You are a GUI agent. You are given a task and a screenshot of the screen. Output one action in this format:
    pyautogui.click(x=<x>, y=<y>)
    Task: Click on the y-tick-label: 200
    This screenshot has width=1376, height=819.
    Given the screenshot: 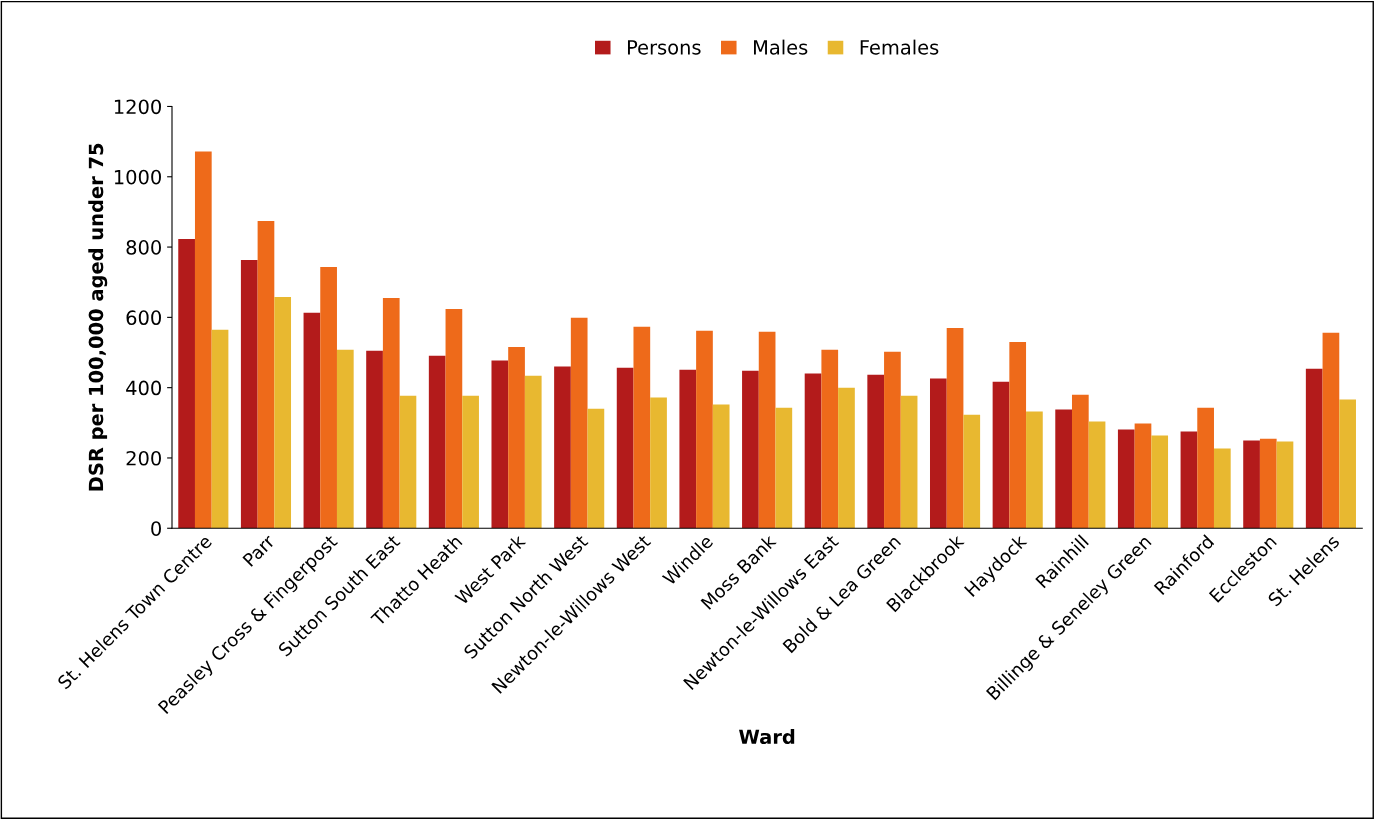 What is the action you would take?
    pyautogui.click(x=143, y=458)
    